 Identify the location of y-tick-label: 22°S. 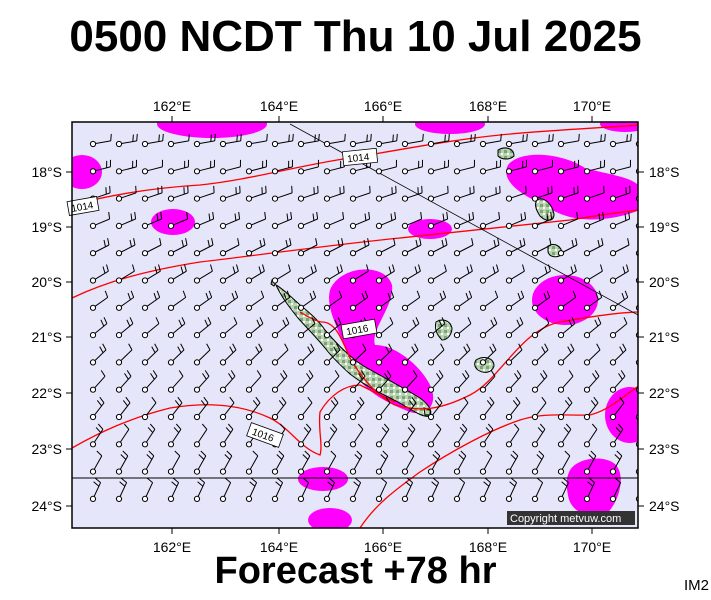
(46, 393).